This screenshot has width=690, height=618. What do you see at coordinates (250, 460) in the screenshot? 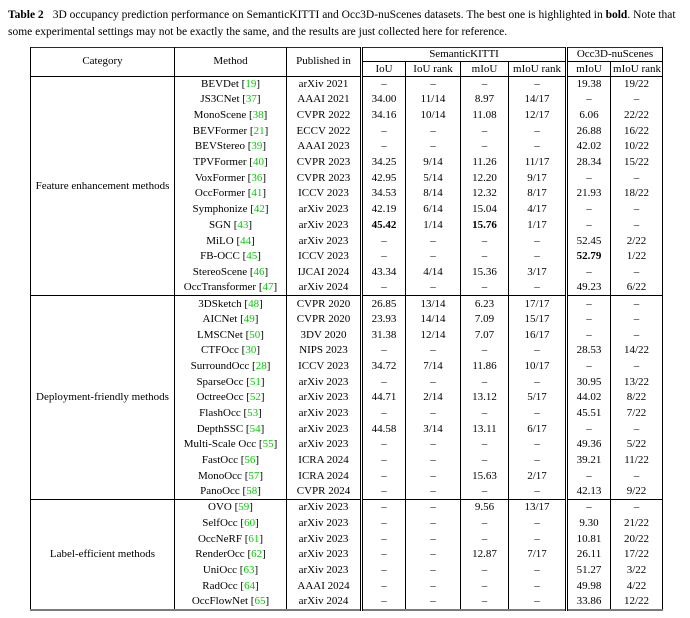
I see `citation-link: 56` at bounding box center [250, 460].